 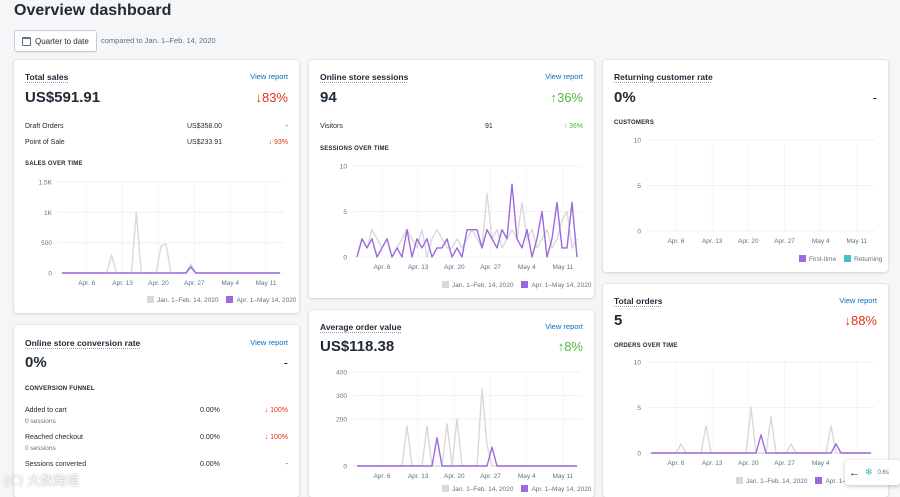 I want to click on x-tick-label: Apr. 27, so click(x=490, y=267).